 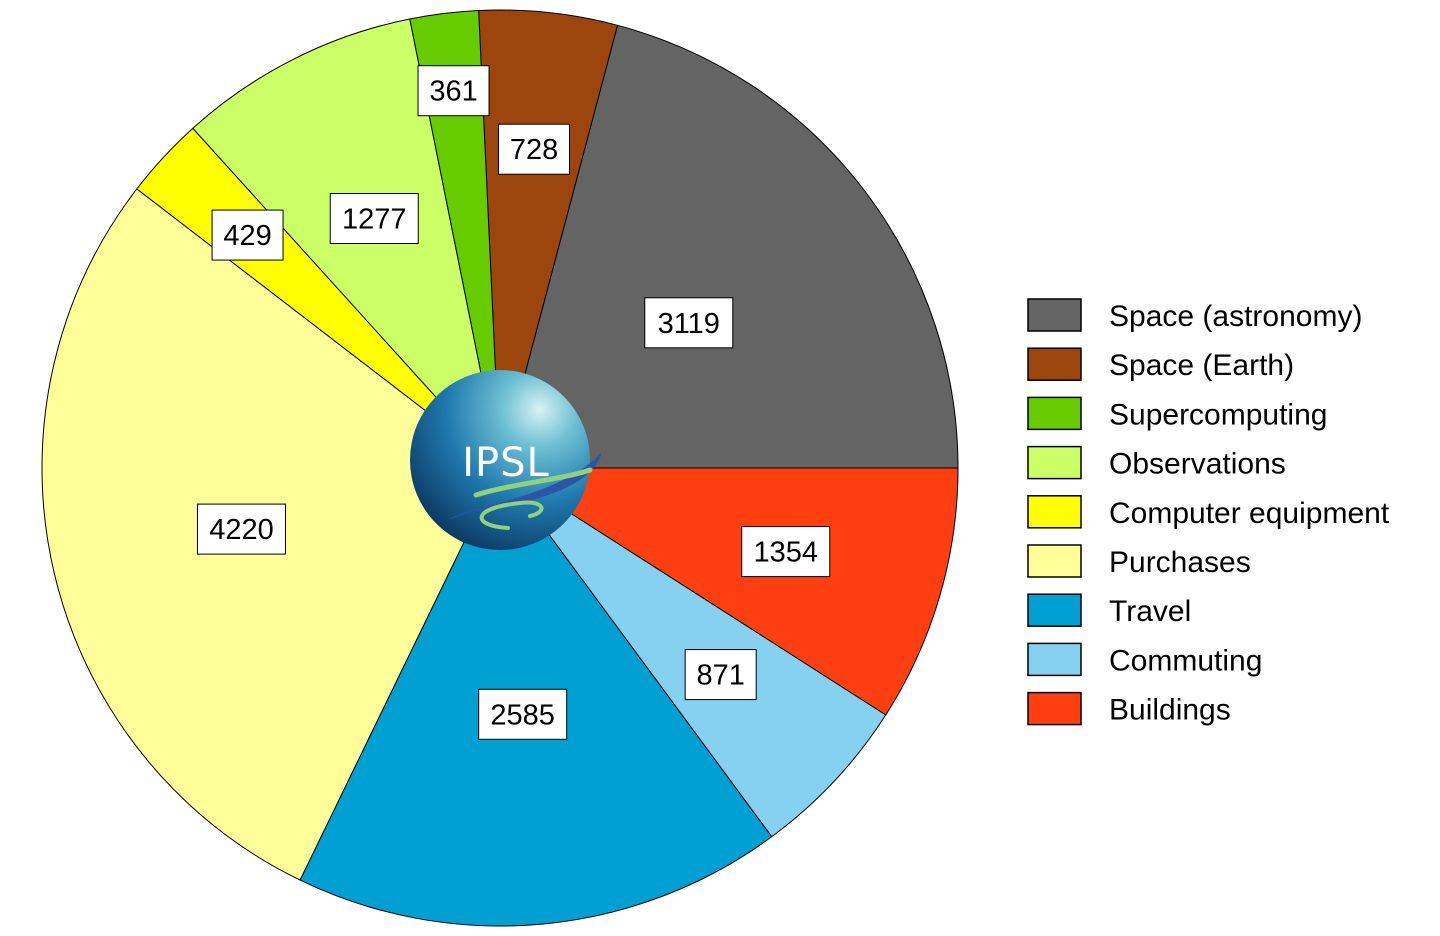 I want to click on value-label-text: 1354, so click(x=785, y=553).